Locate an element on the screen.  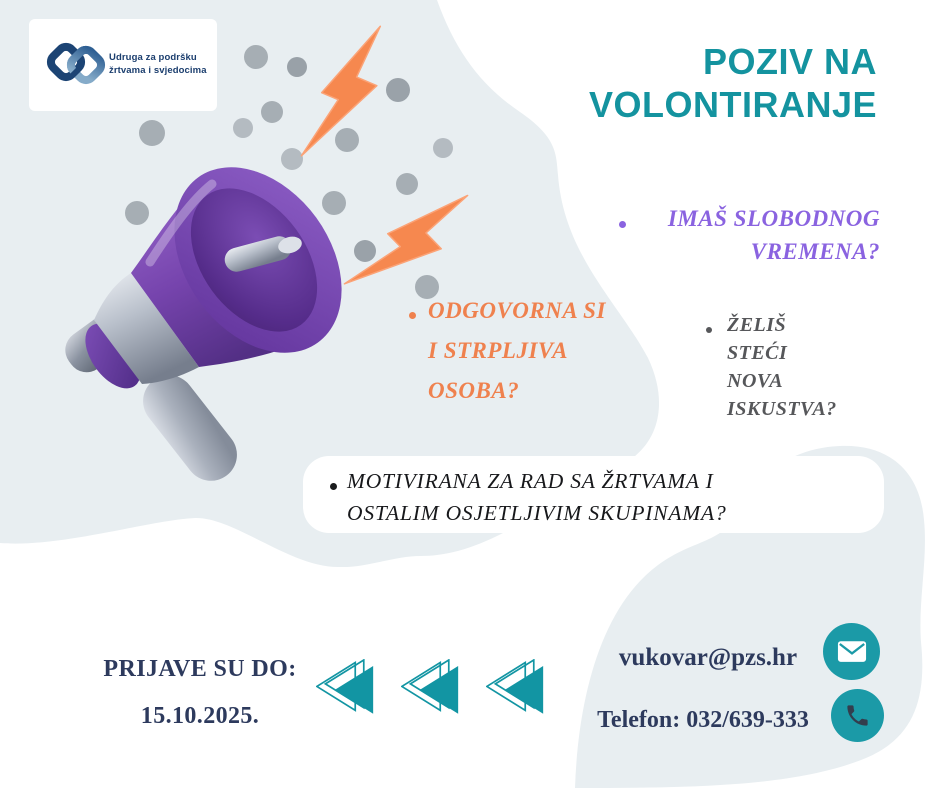
title-line2: VOLONTIRANJE is located at coordinates (732, 104).